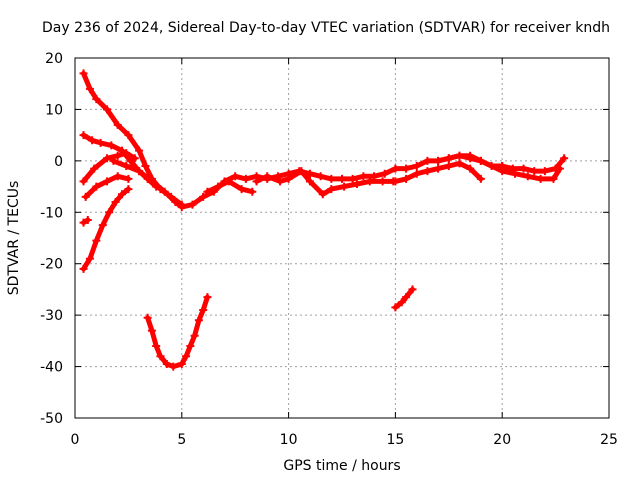 The width and height of the screenshot is (640, 480). Describe the element at coordinates (341, 466) in the screenshot. I see `x-axis-label: GPS time / hours` at that location.